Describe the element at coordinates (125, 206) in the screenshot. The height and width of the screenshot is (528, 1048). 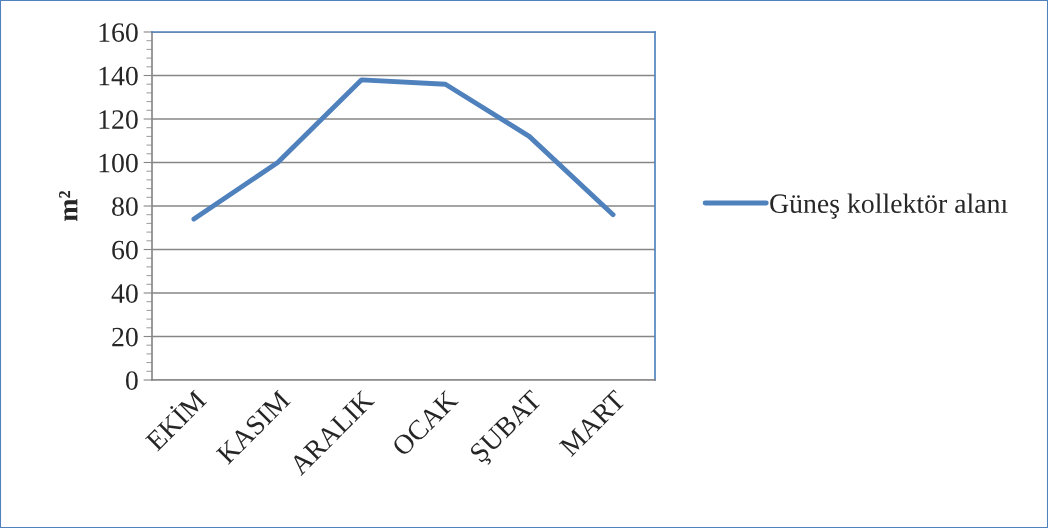
I see `y-tick-label: 80` at that location.